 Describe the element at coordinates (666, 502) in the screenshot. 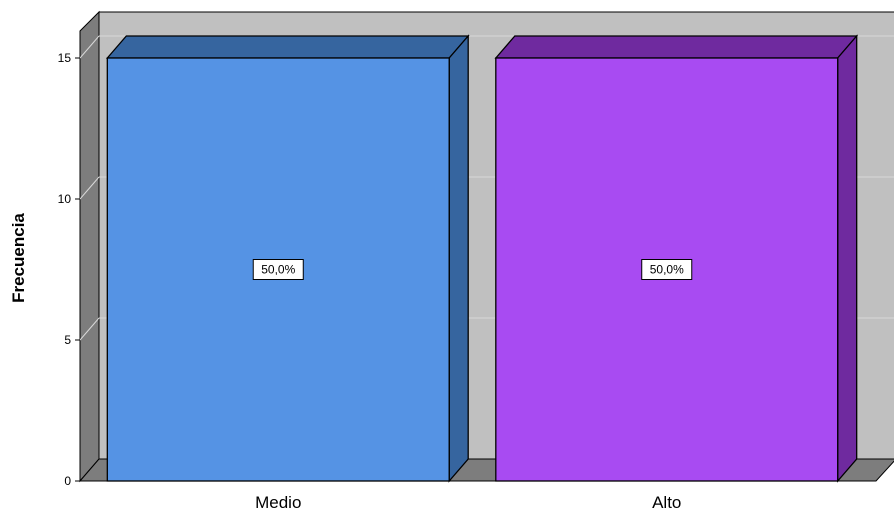

I see `x-category-label: Alto` at that location.